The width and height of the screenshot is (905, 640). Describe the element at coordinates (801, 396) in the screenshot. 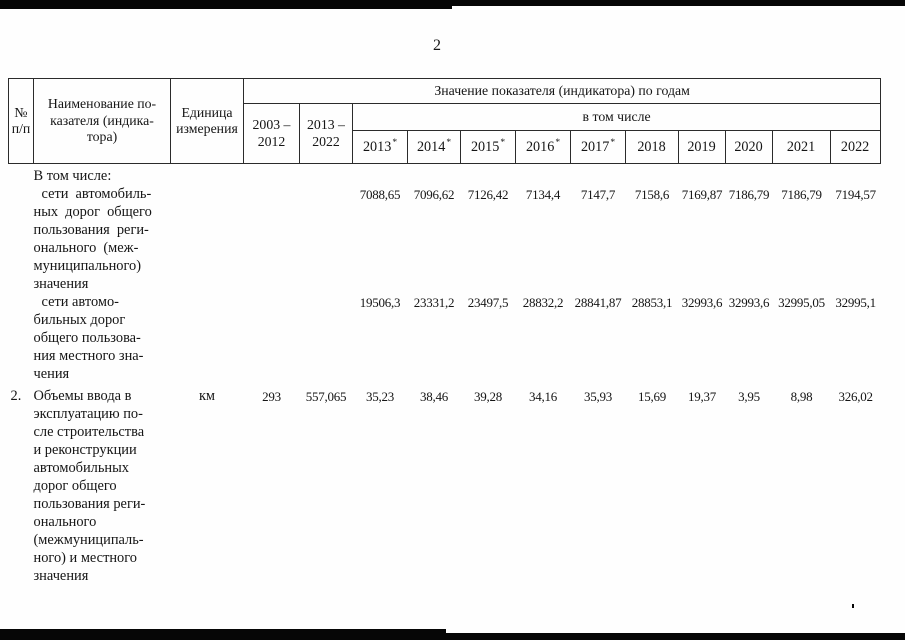

I see `value-cell: 8,98` at that location.